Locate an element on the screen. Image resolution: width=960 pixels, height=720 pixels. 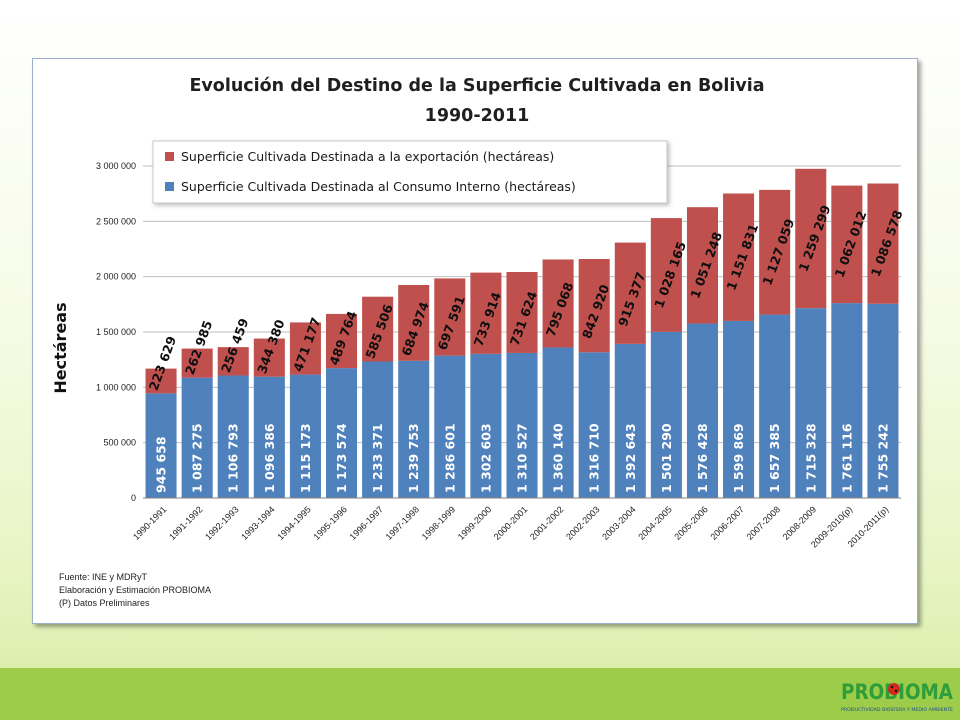
x-tick-label: 1993-1994 is located at coordinates (258, 523).